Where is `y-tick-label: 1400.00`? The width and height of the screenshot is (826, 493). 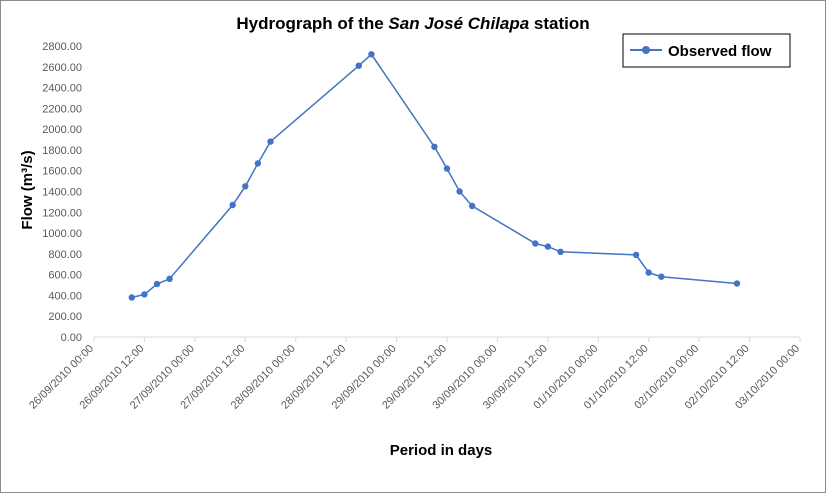 y-tick-label: 1400.00 is located at coordinates (62, 193).